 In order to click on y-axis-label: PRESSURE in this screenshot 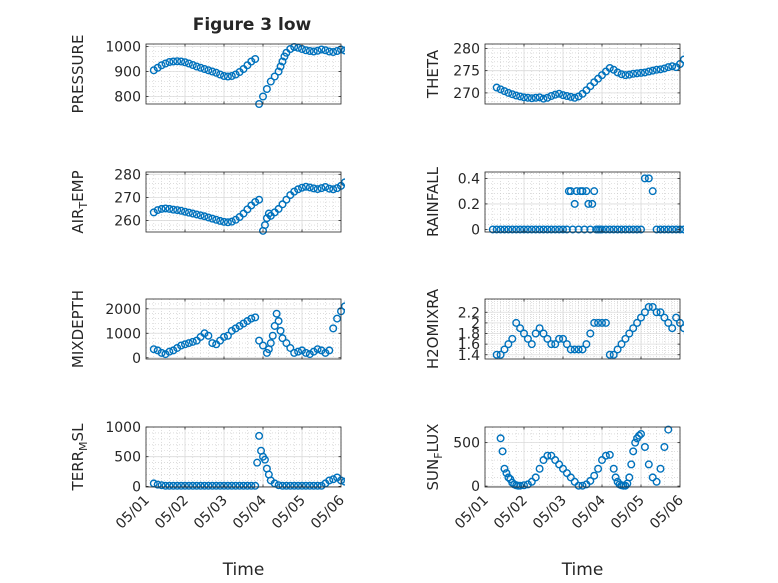, I will do `click(78, 74)`.